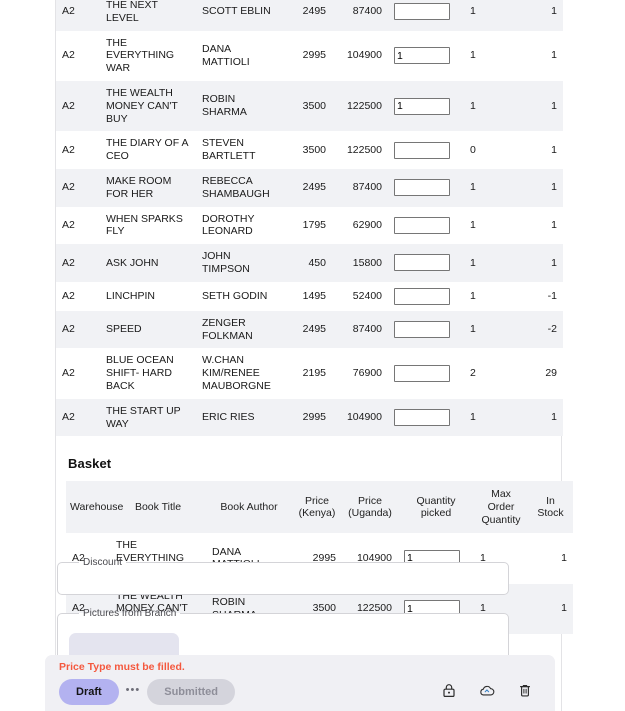  Describe the element at coordinates (224, 106) in the screenshot. I see `cell-book-author: ROBIN SHARMA` at that location.